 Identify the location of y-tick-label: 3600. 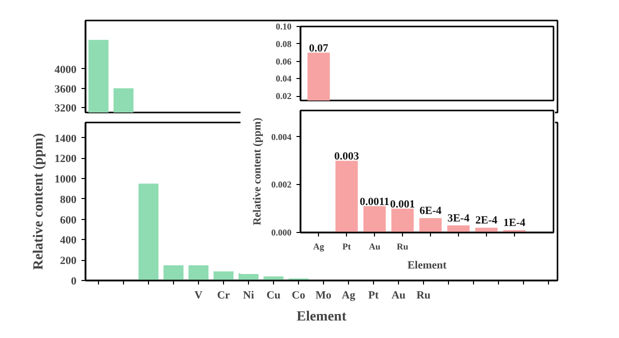
(65, 89).